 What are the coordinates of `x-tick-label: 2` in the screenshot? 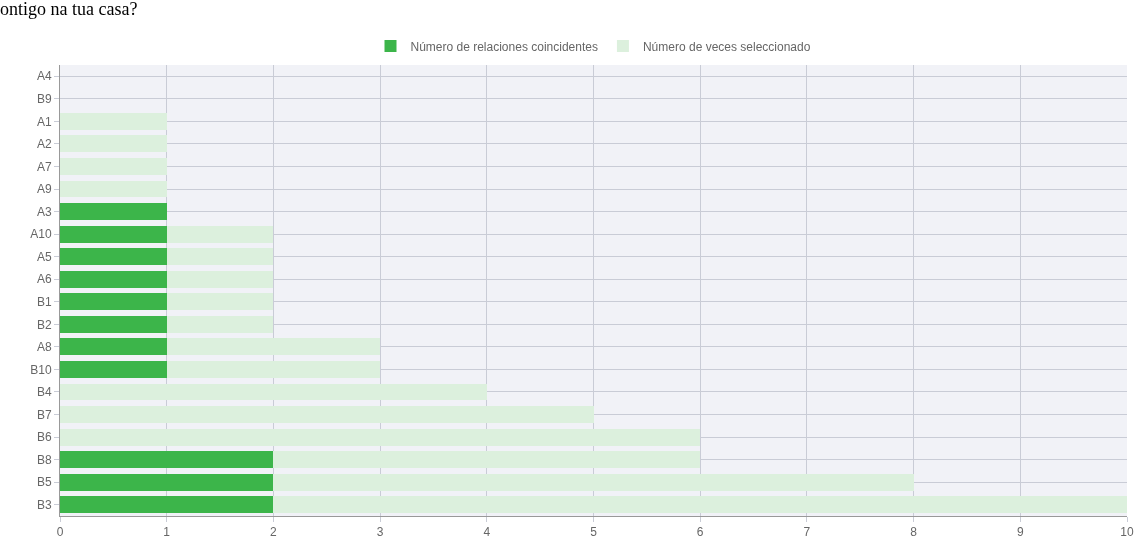 It's located at (274, 532).